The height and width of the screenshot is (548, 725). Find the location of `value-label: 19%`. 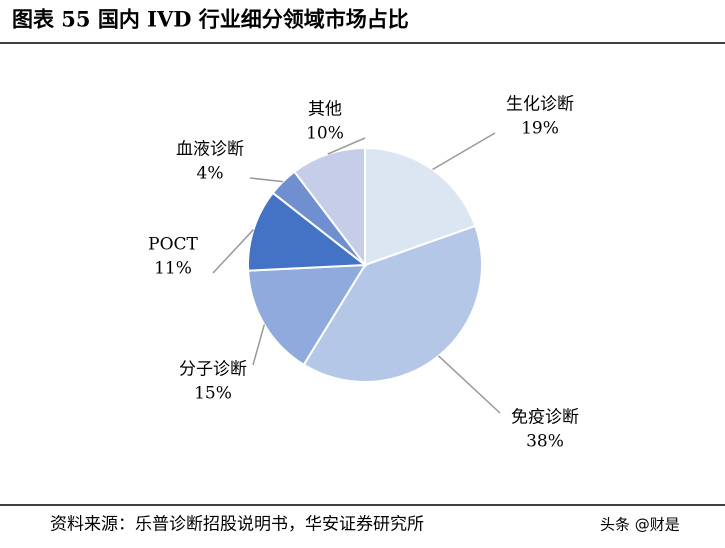

value-label: 19% is located at coordinates (540, 129).